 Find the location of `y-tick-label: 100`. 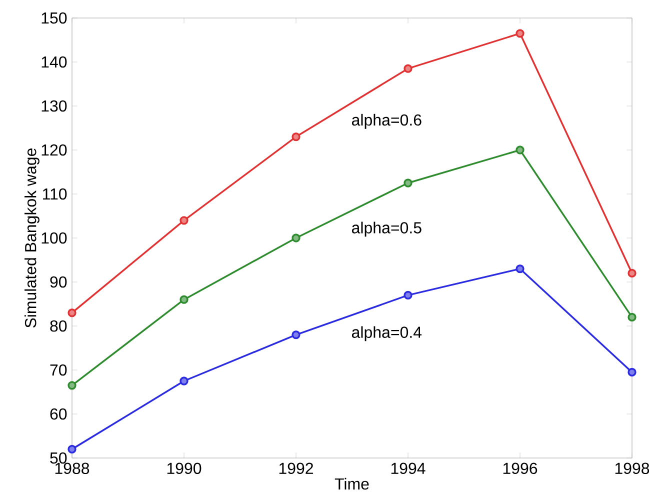

y-tick-label: 100 is located at coordinates (54, 238).